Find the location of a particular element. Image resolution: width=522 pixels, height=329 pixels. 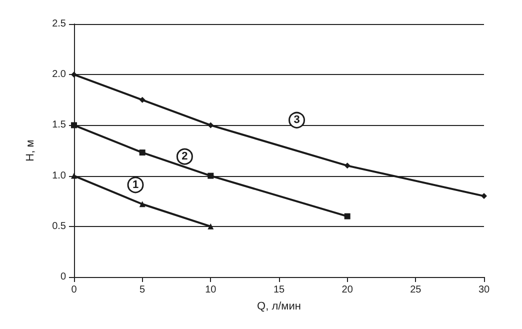

annotation: 1 is located at coordinates (135, 184).